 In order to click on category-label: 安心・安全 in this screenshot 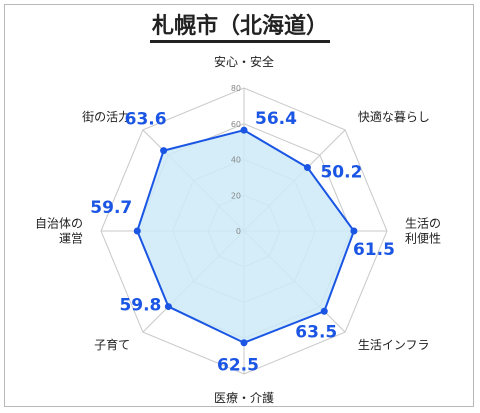, I will do `click(244, 61)`.